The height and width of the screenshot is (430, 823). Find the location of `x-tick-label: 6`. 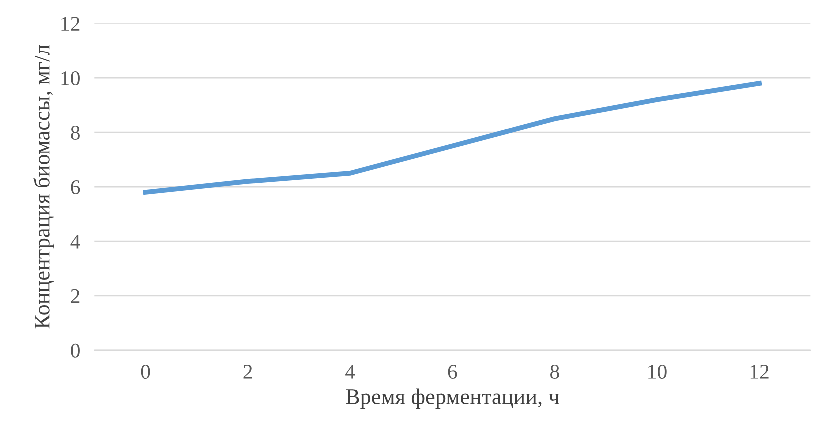

x-tick-label: 6 is located at coordinates (453, 372).